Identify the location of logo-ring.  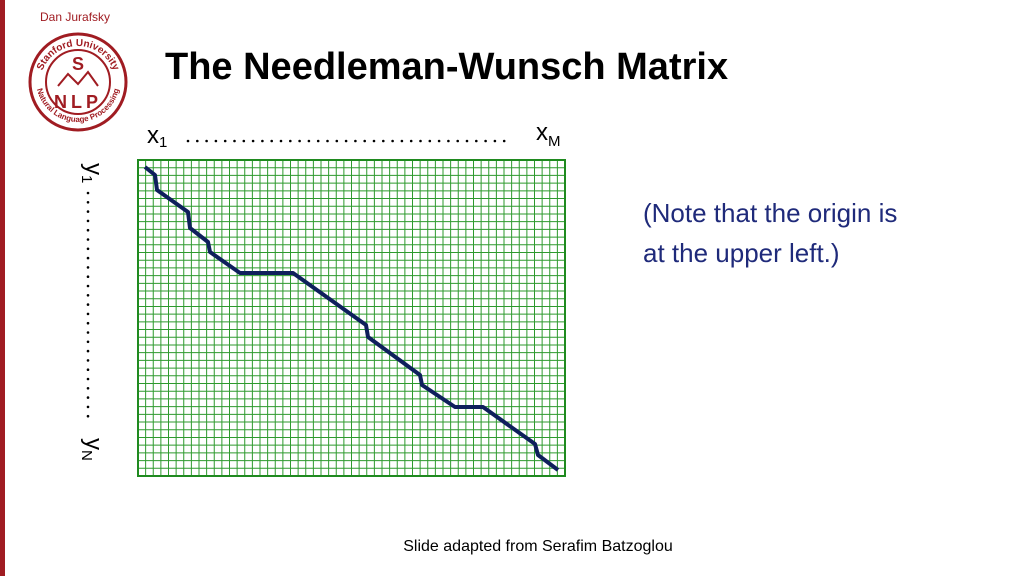
(78, 82).